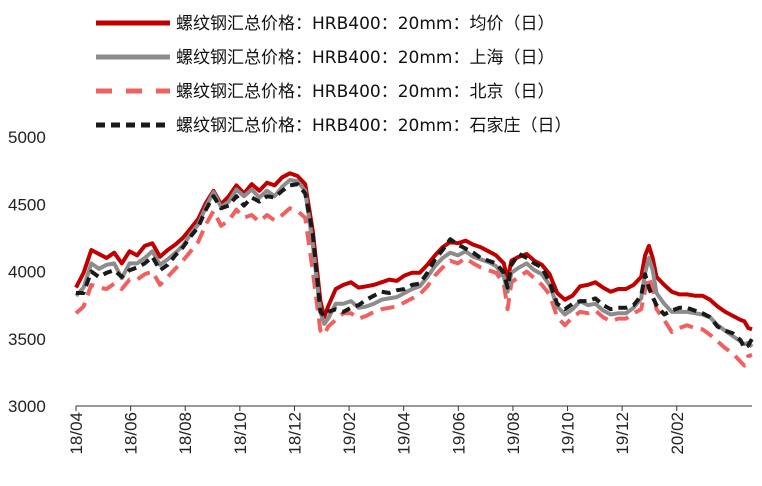  I want to click on x-tick-label: 18/06, so click(131, 433).